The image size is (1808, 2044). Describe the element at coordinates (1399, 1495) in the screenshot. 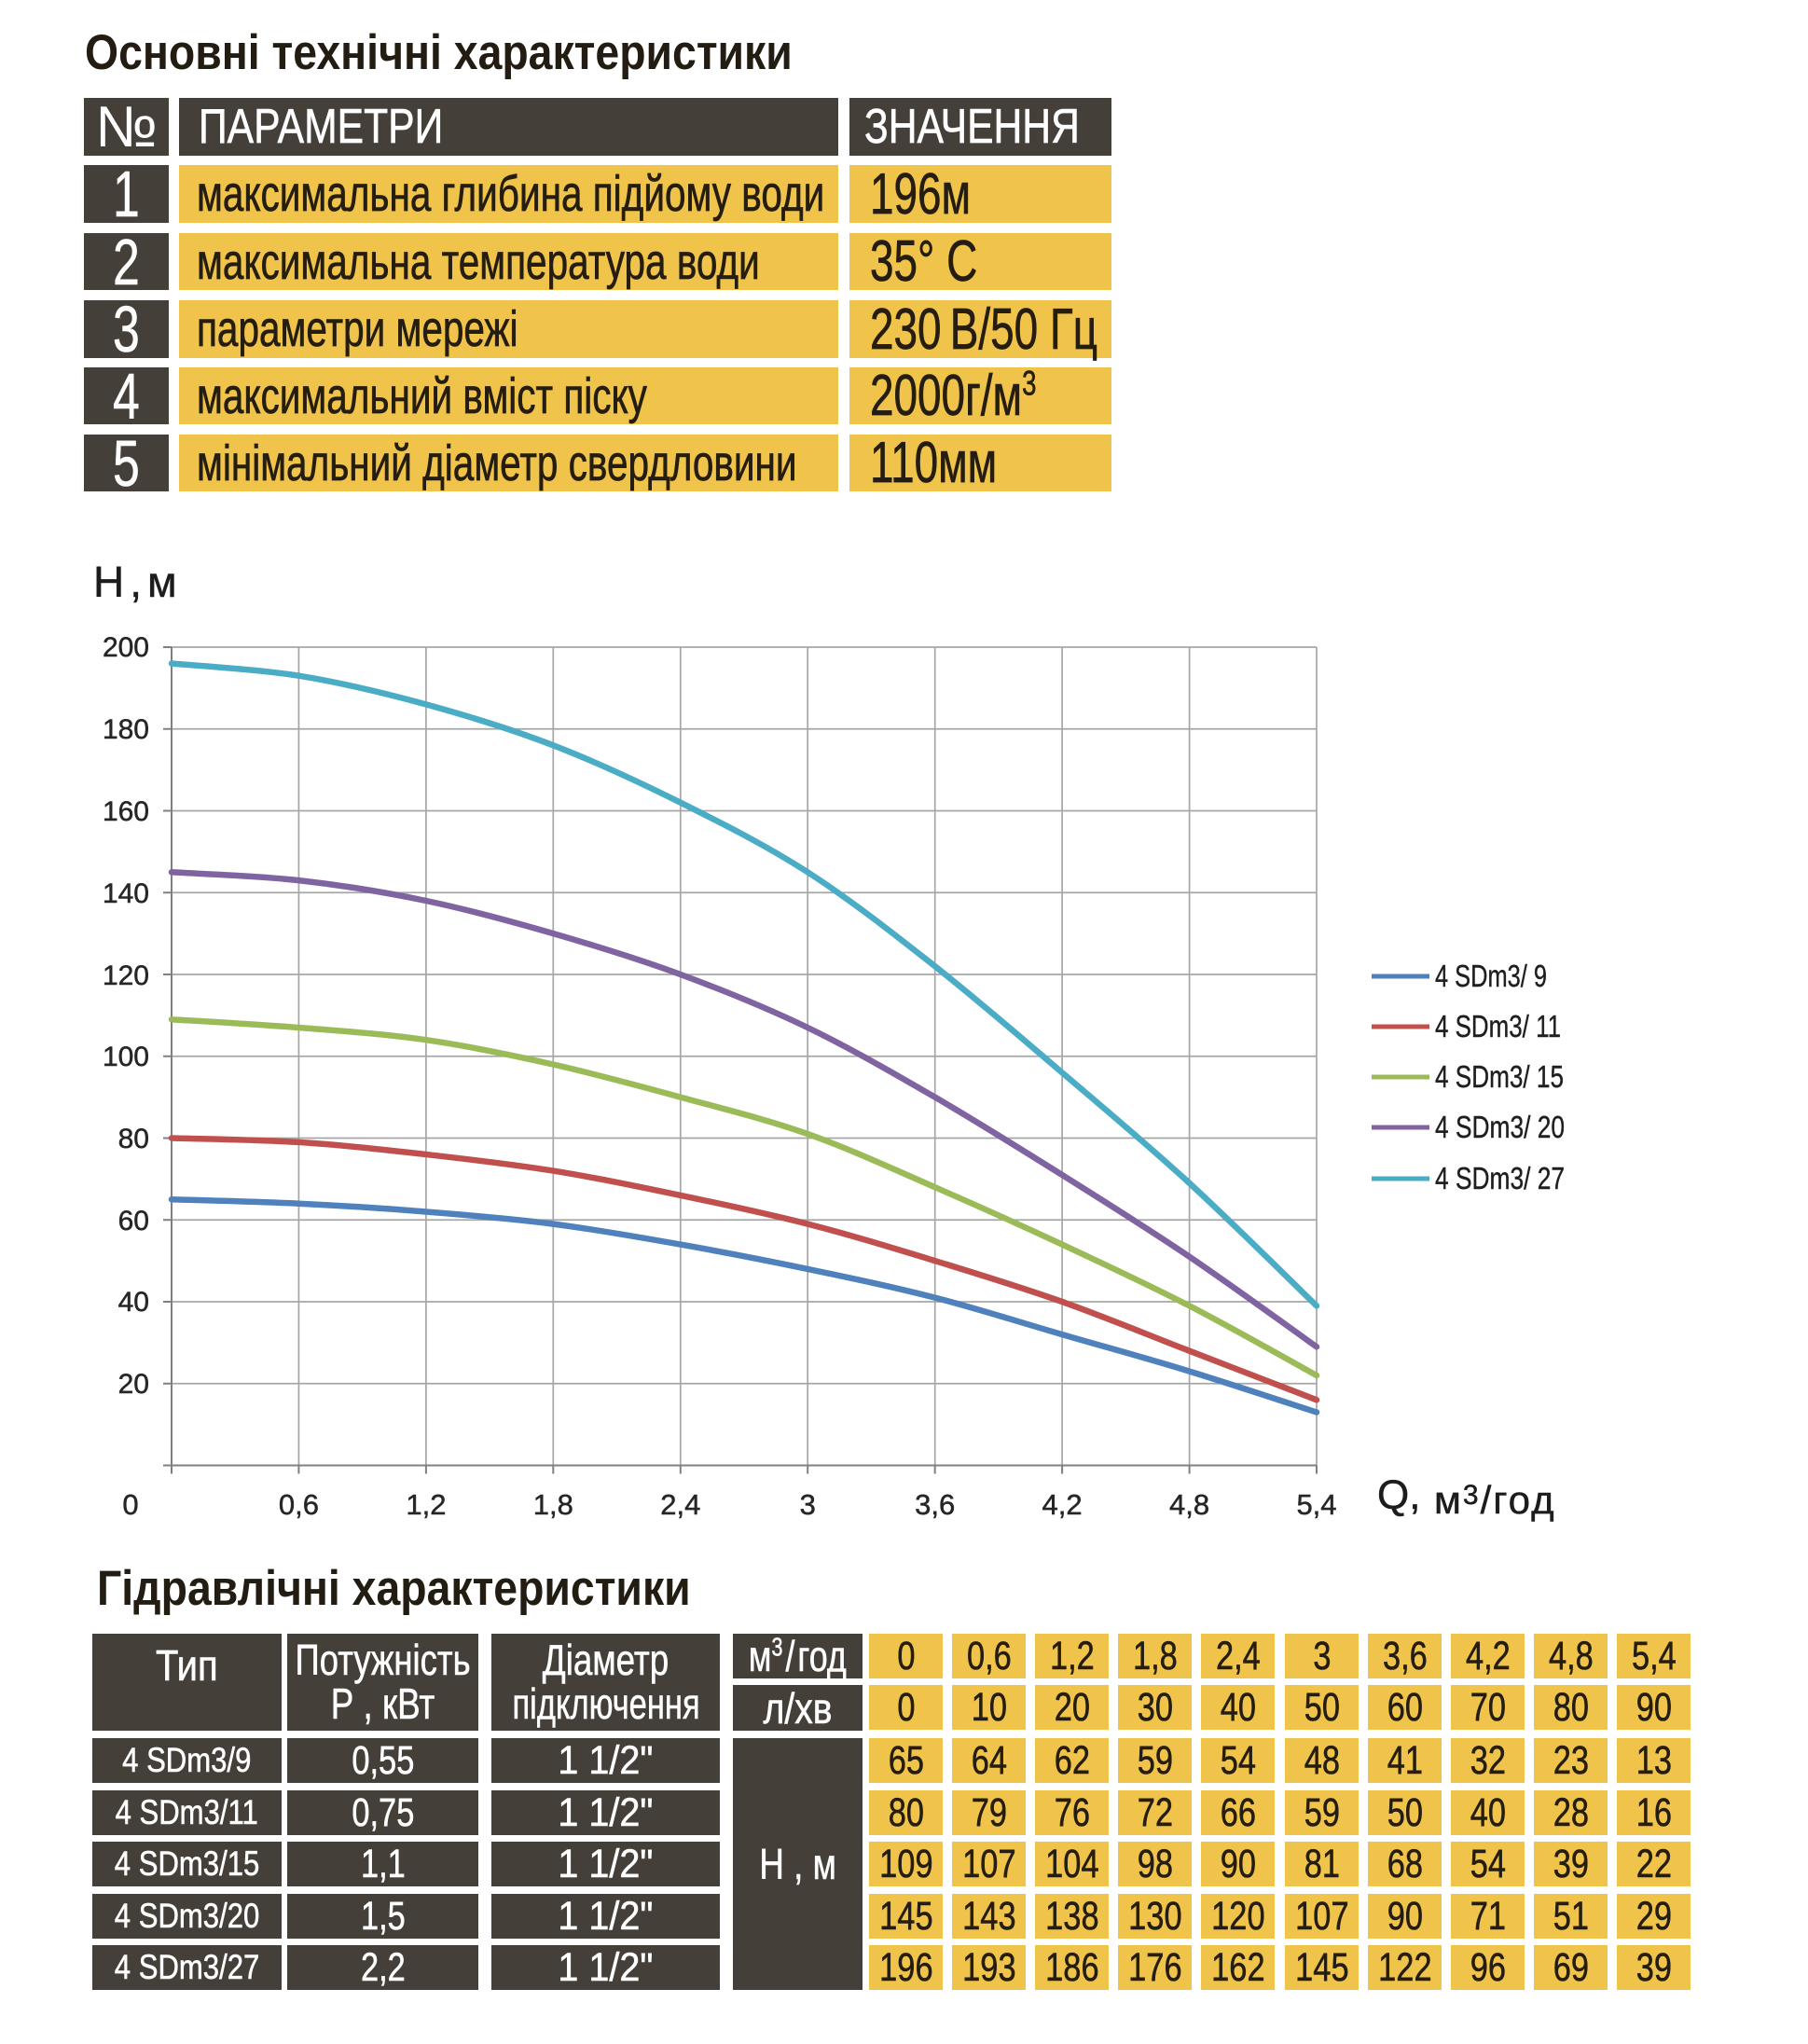

I see `svg-text: Q,` at that location.